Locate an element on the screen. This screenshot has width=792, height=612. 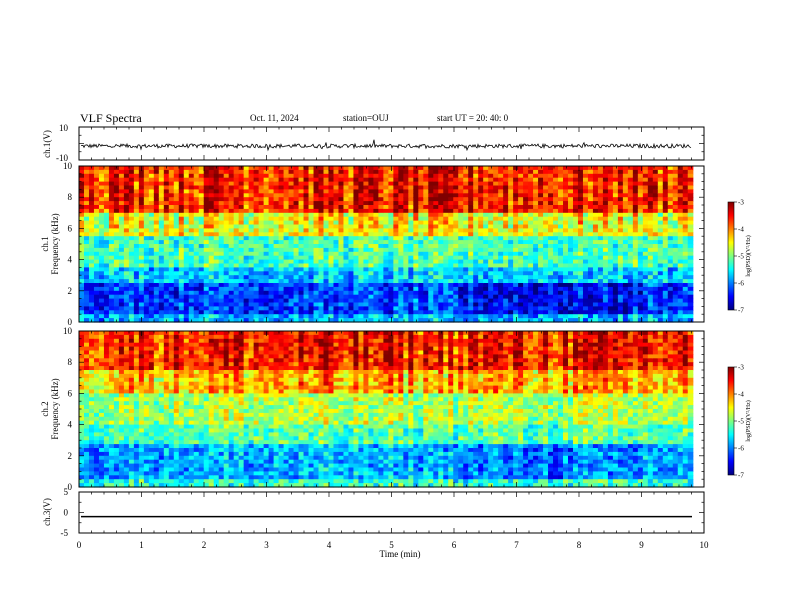
ch2-spectrogram-psd-cell is located at coordinates (82, 411).